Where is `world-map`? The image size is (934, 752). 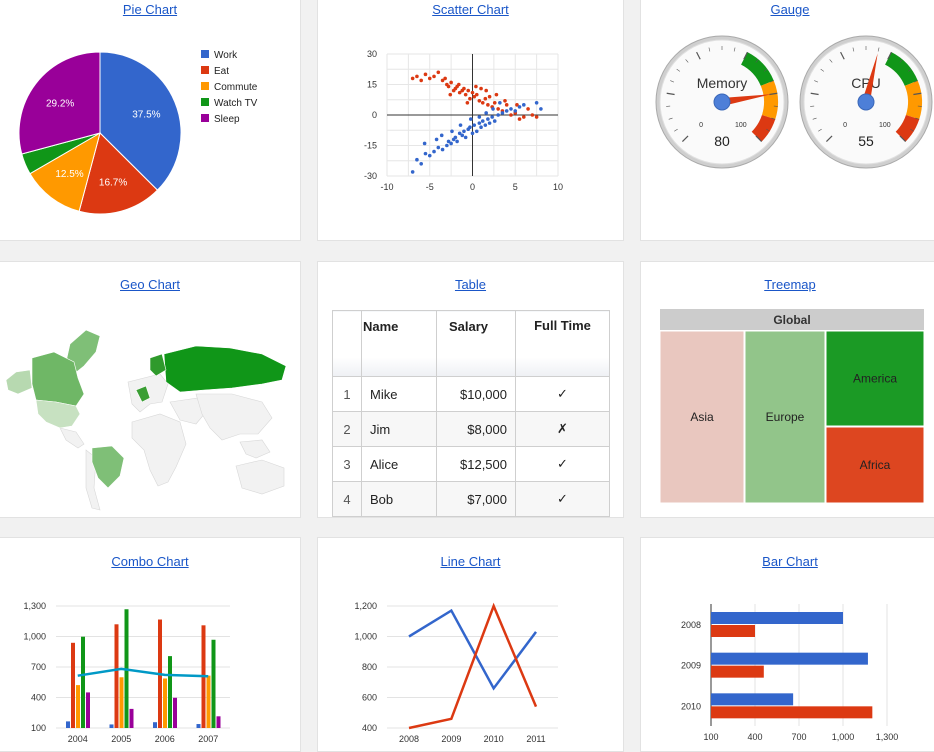
world-map is located at coordinates (150, 389).